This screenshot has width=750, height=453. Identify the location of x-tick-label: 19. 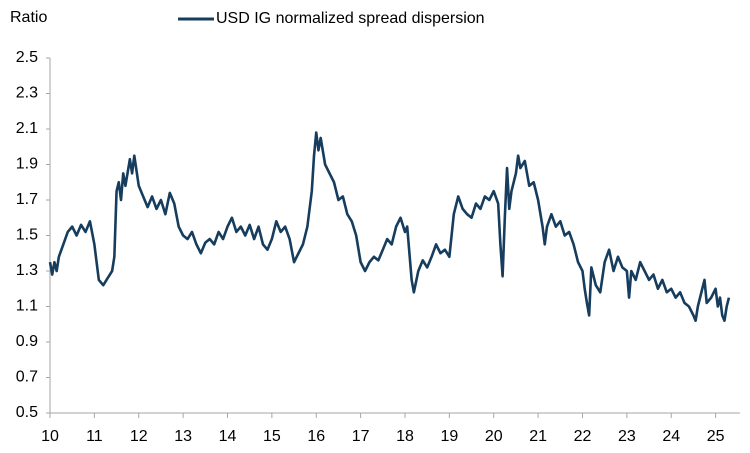
(449, 436).